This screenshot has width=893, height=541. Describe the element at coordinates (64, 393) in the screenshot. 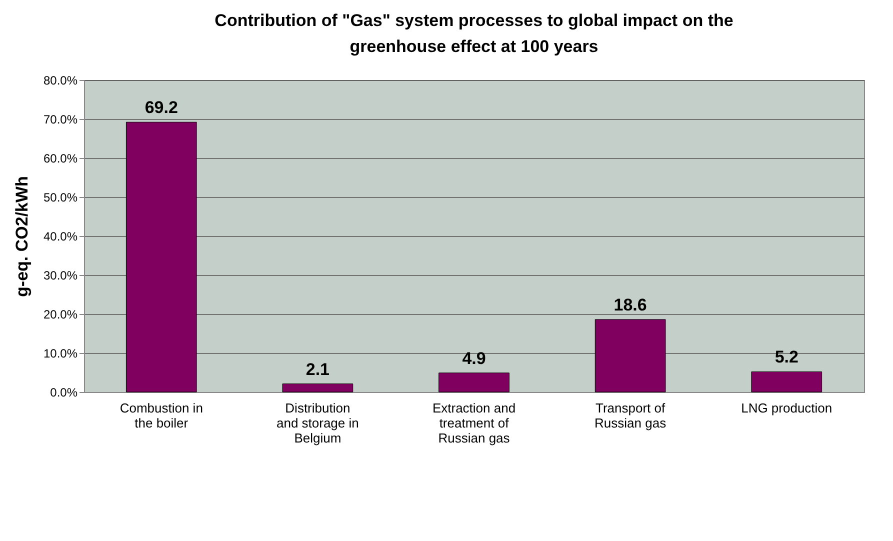

I see `y-tick-label: 0.0%` at that location.